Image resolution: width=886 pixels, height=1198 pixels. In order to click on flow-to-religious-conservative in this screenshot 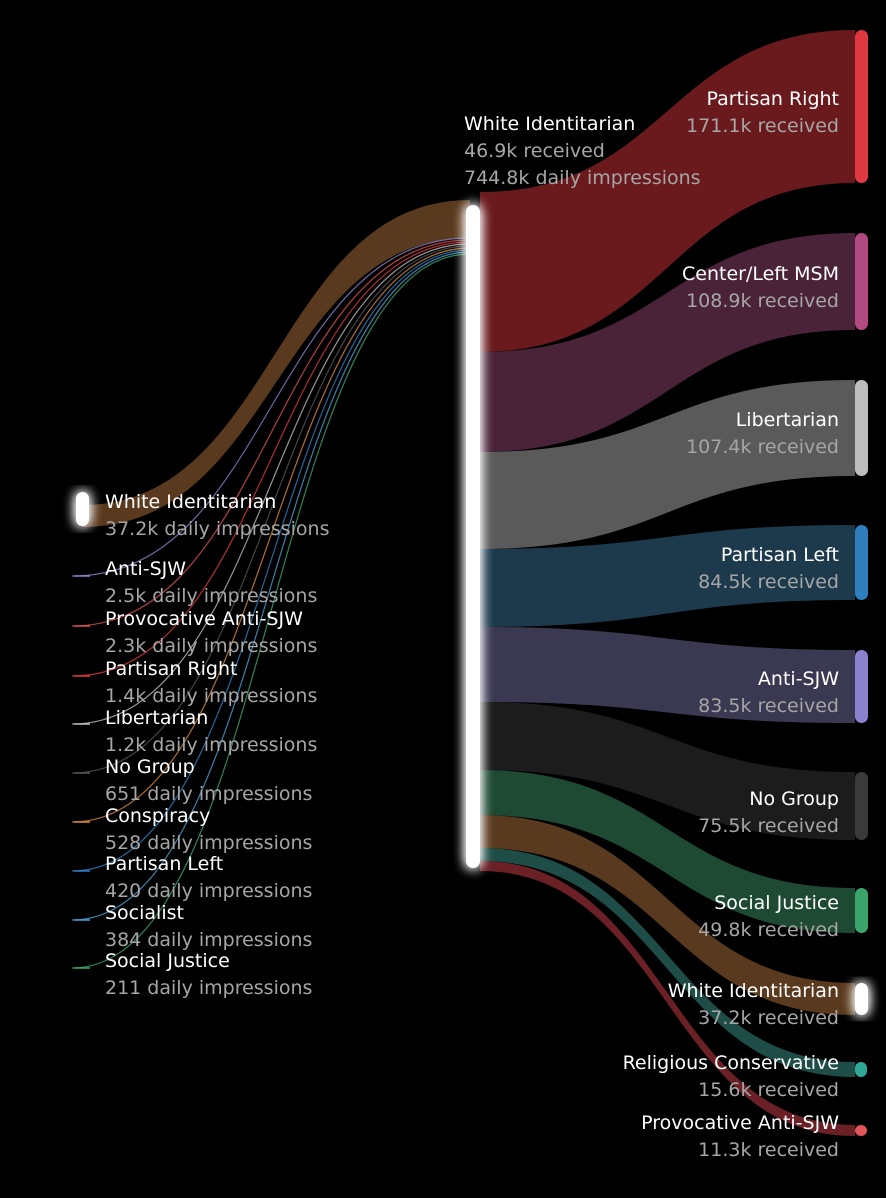, I will do `click(667, 962)`.